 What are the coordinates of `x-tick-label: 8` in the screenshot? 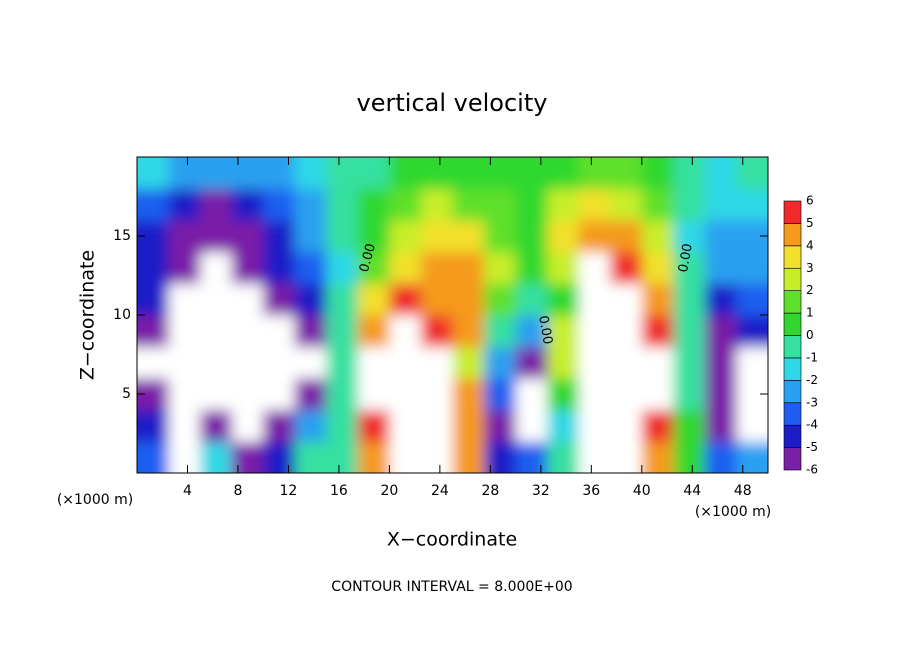 It's located at (237, 491).